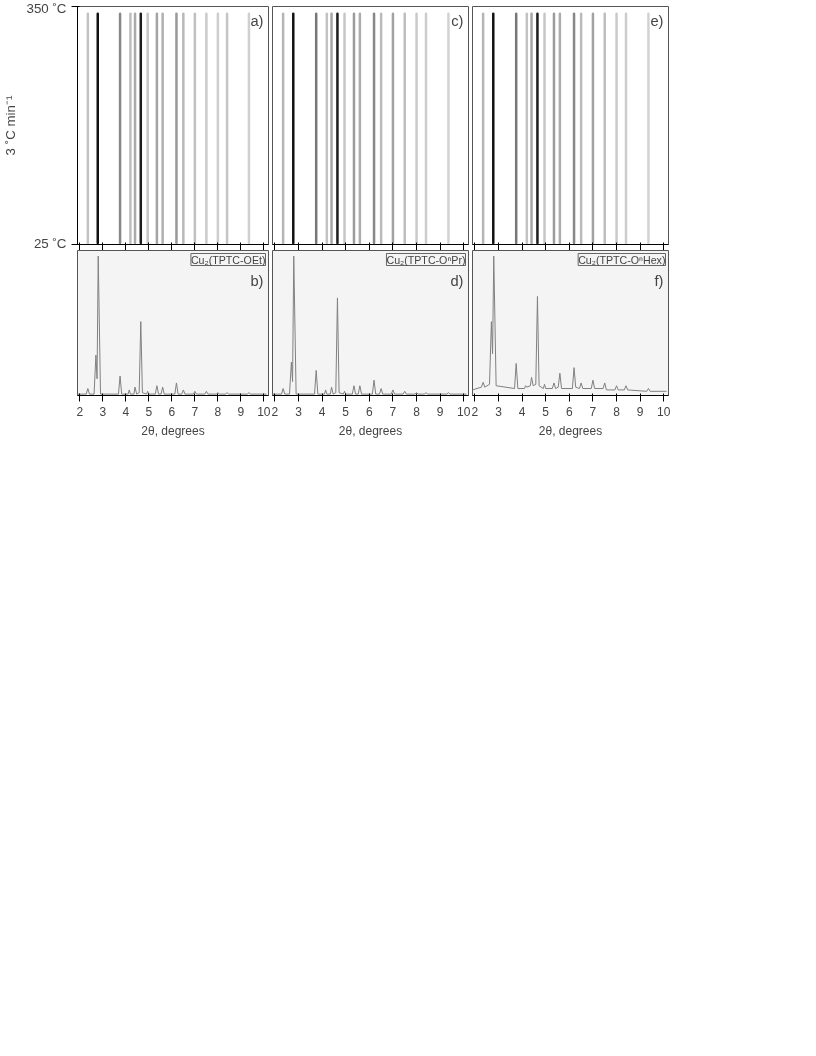 The height and width of the screenshot is (1056, 816). What do you see at coordinates (457, 20) in the screenshot?
I see `annotation: c)` at bounding box center [457, 20].